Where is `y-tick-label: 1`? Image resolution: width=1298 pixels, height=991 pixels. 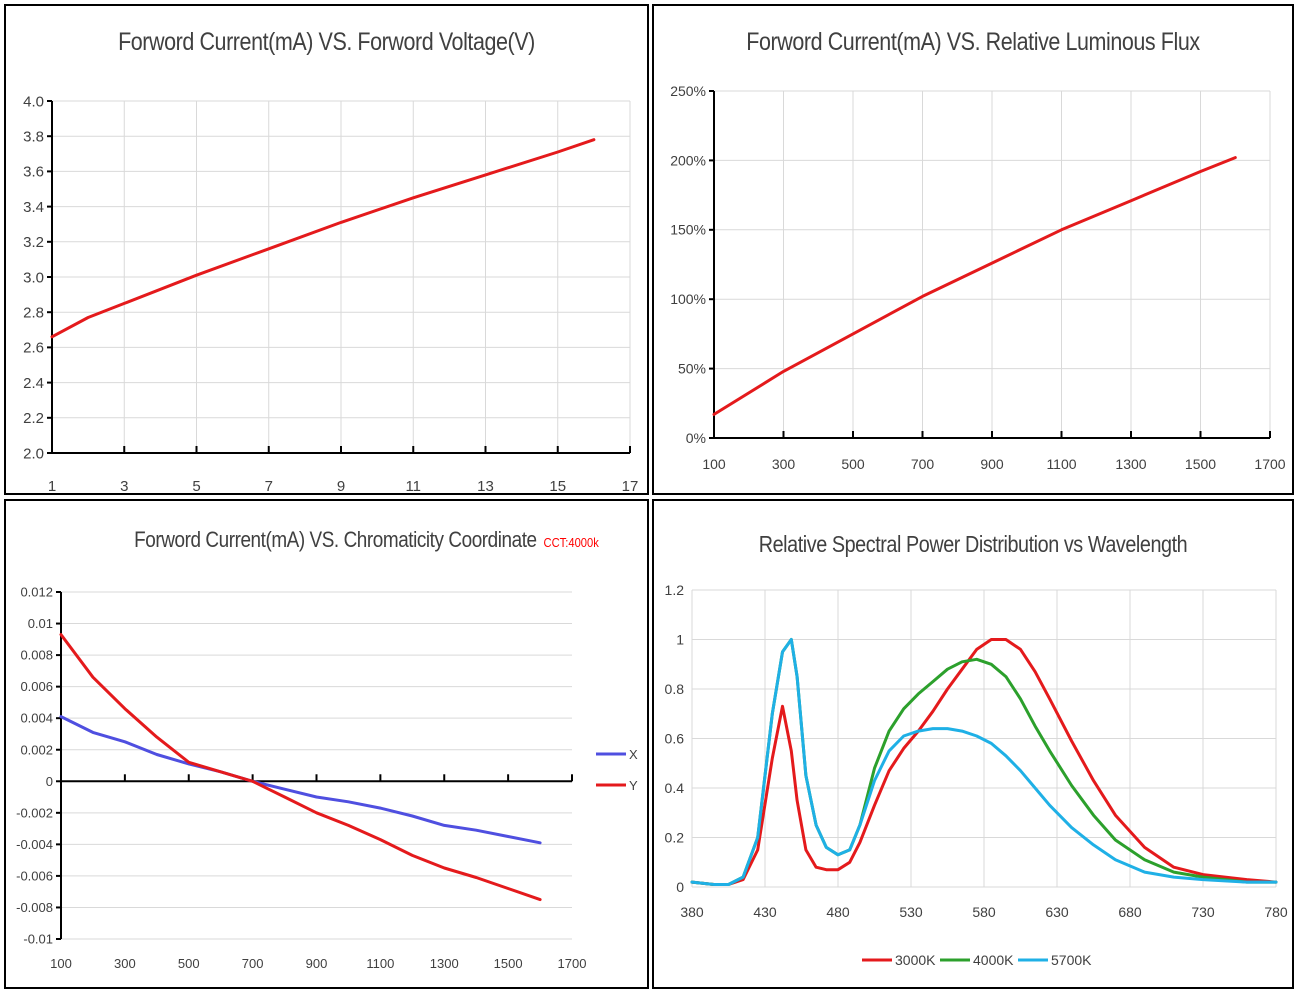 y-tick-label: 1 is located at coordinates (680, 639).